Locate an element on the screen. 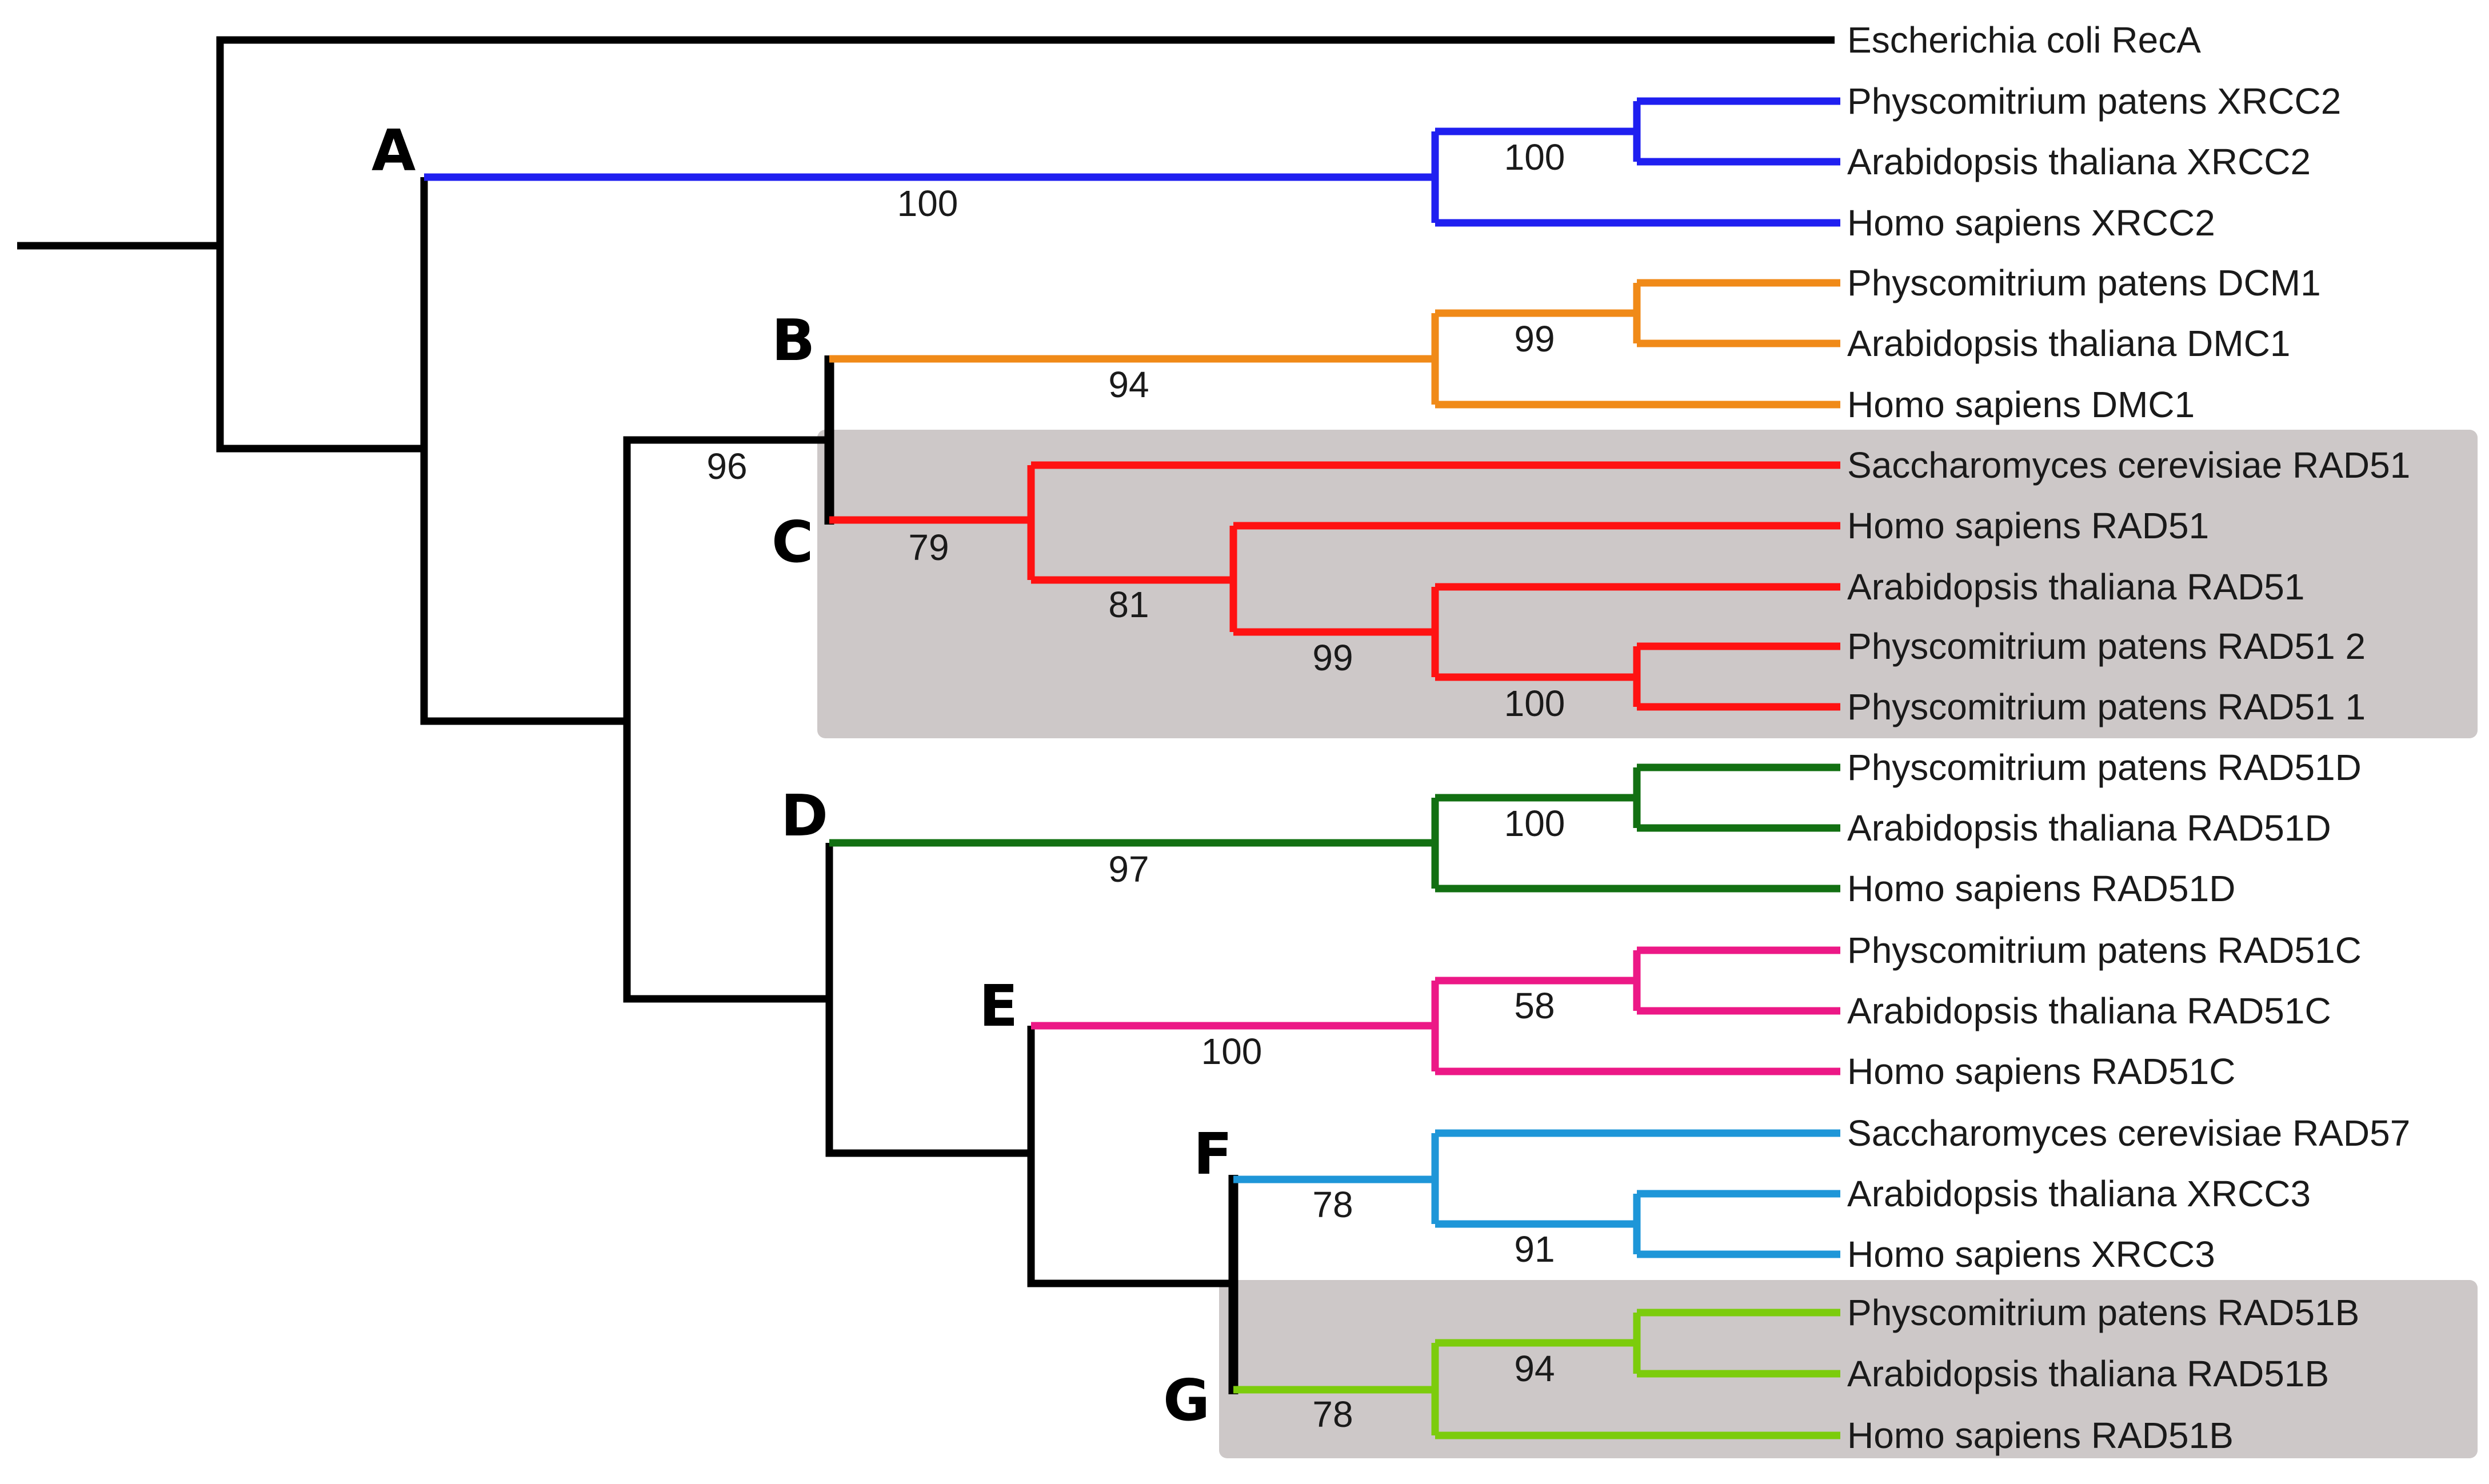 The width and height of the screenshot is (2489, 1484). clade-letter-g: G is located at coordinates (1187, 1400).